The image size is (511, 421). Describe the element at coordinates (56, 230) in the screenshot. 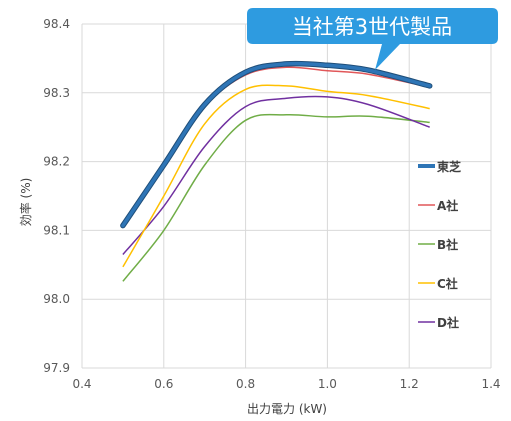

I see `y-tick-label: 98.1` at that location.